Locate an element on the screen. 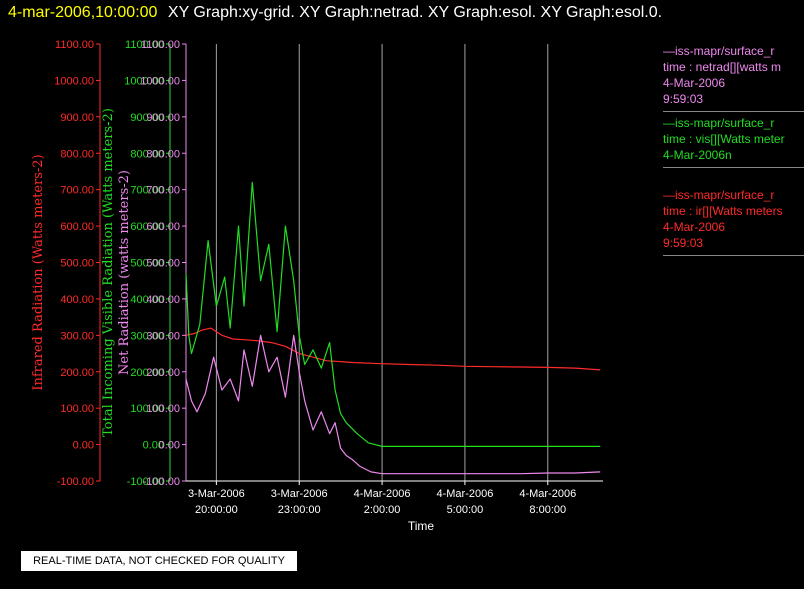 This screenshot has height=589, width=804. x-tick-label-time: 20:00:00 is located at coordinates (216, 510).